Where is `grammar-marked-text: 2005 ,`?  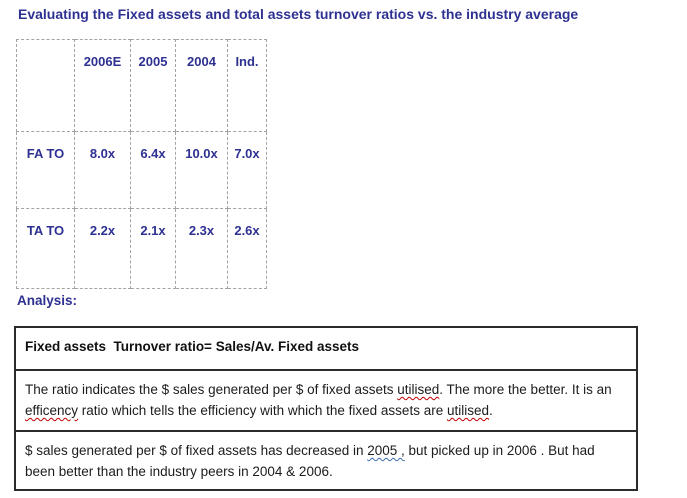
grammar-marked-text: 2005 , is located at coordinates (386, 450).